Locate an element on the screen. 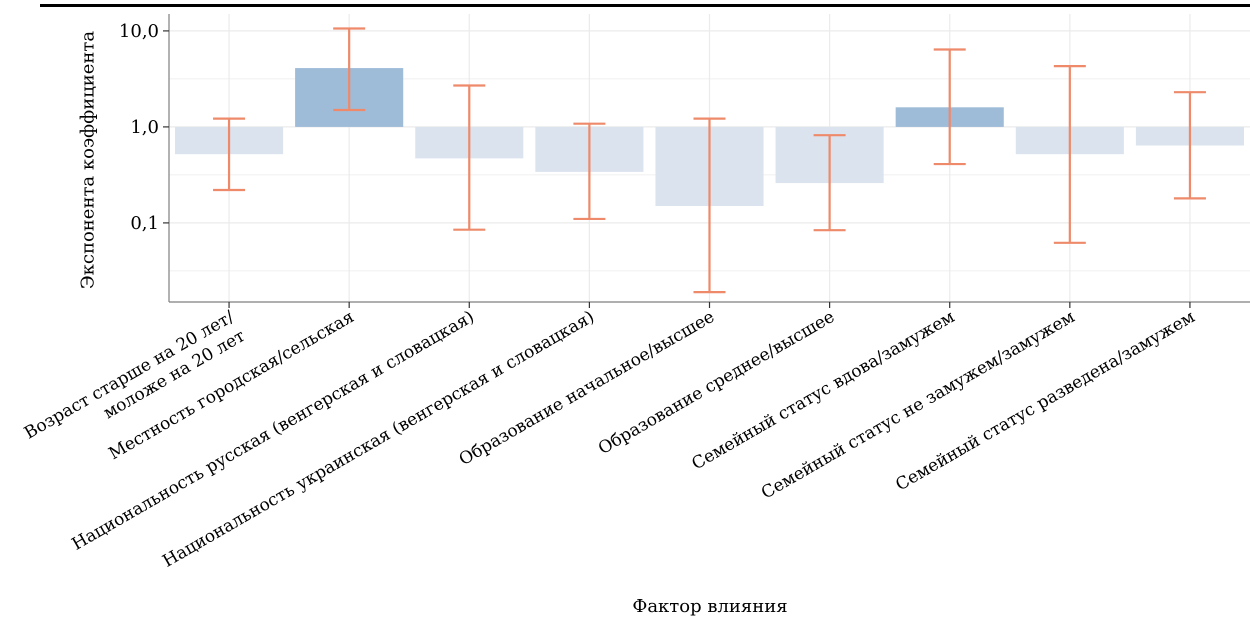 The image size is (1250, 628). x-tick-label: Образование среднее/высшее is located at coordinates (716, 383).